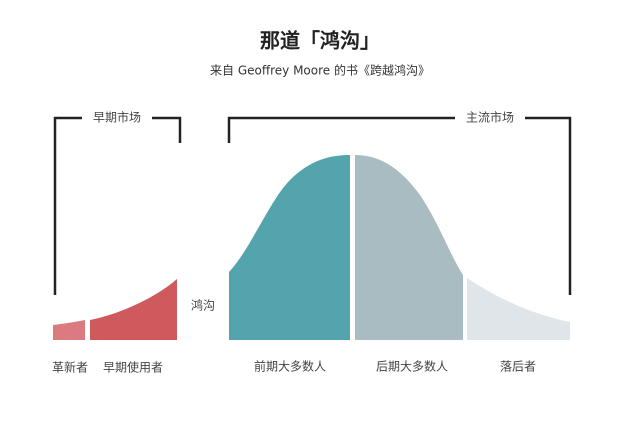  I want to click on segment-label: 落后者, so click(518, 367).